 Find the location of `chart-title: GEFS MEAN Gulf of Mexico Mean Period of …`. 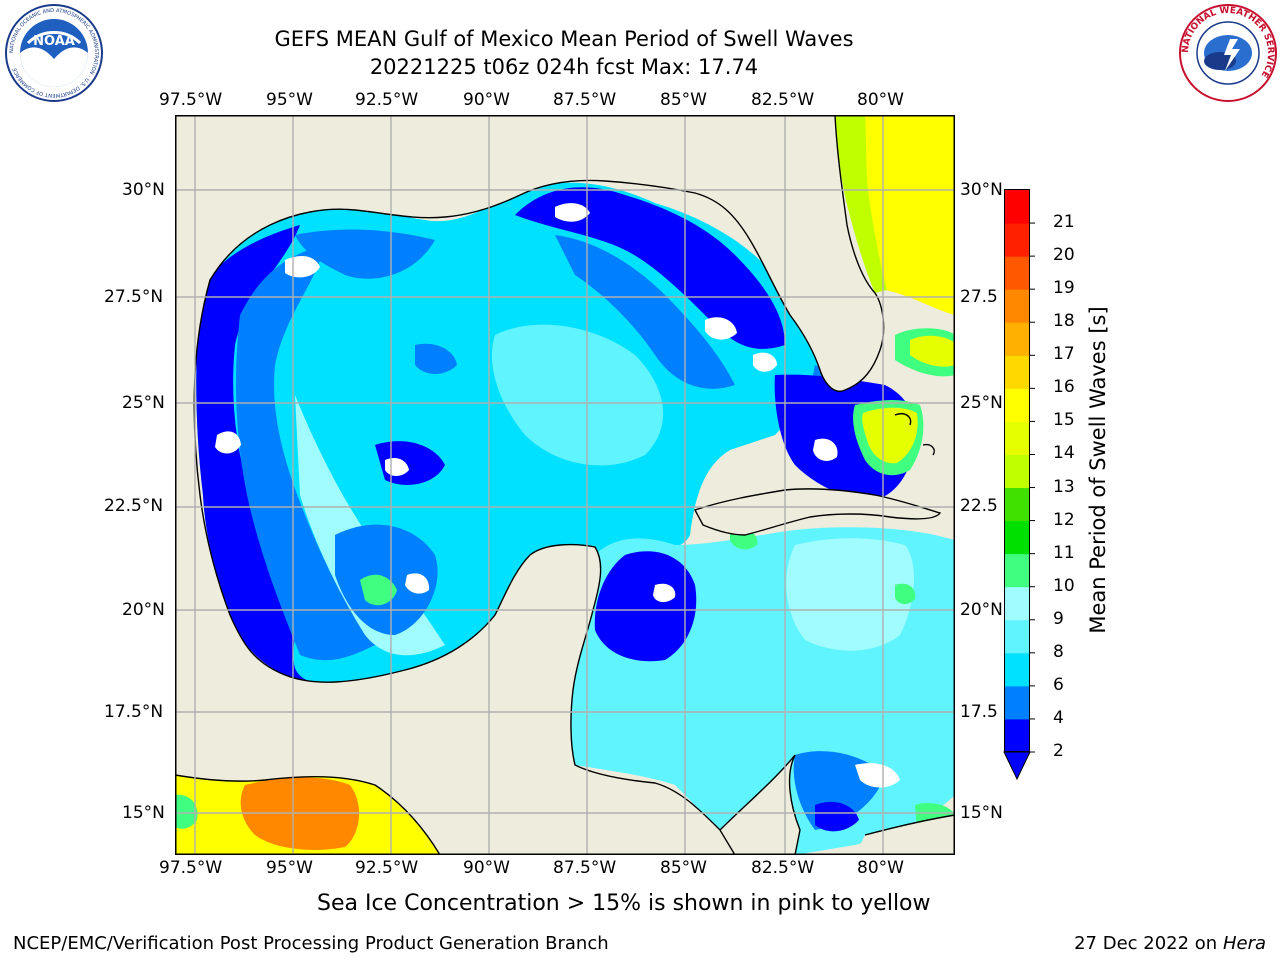

chart-title: GEFS MEAN Gulf of Mexico Mean Period of … is located at coordinates (564, 39).